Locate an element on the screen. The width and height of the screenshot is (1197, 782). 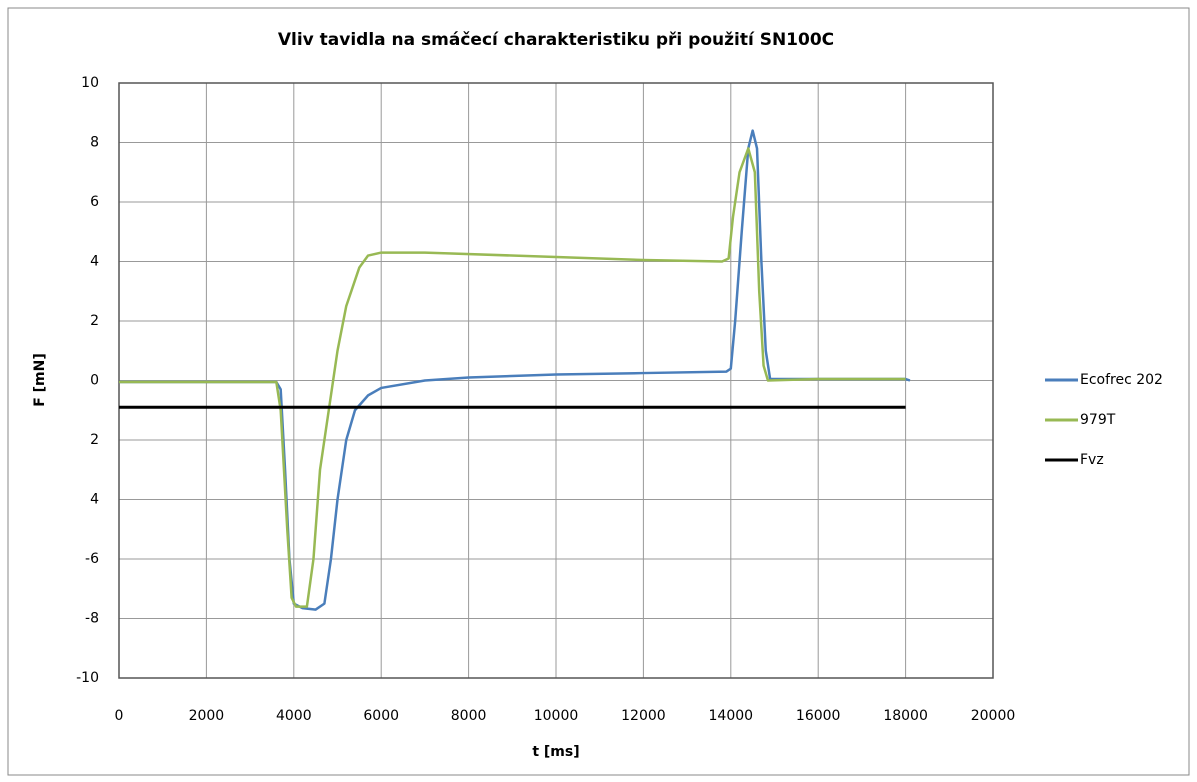
y-axis-title: F [mN] is located at coordinates (40, 380).